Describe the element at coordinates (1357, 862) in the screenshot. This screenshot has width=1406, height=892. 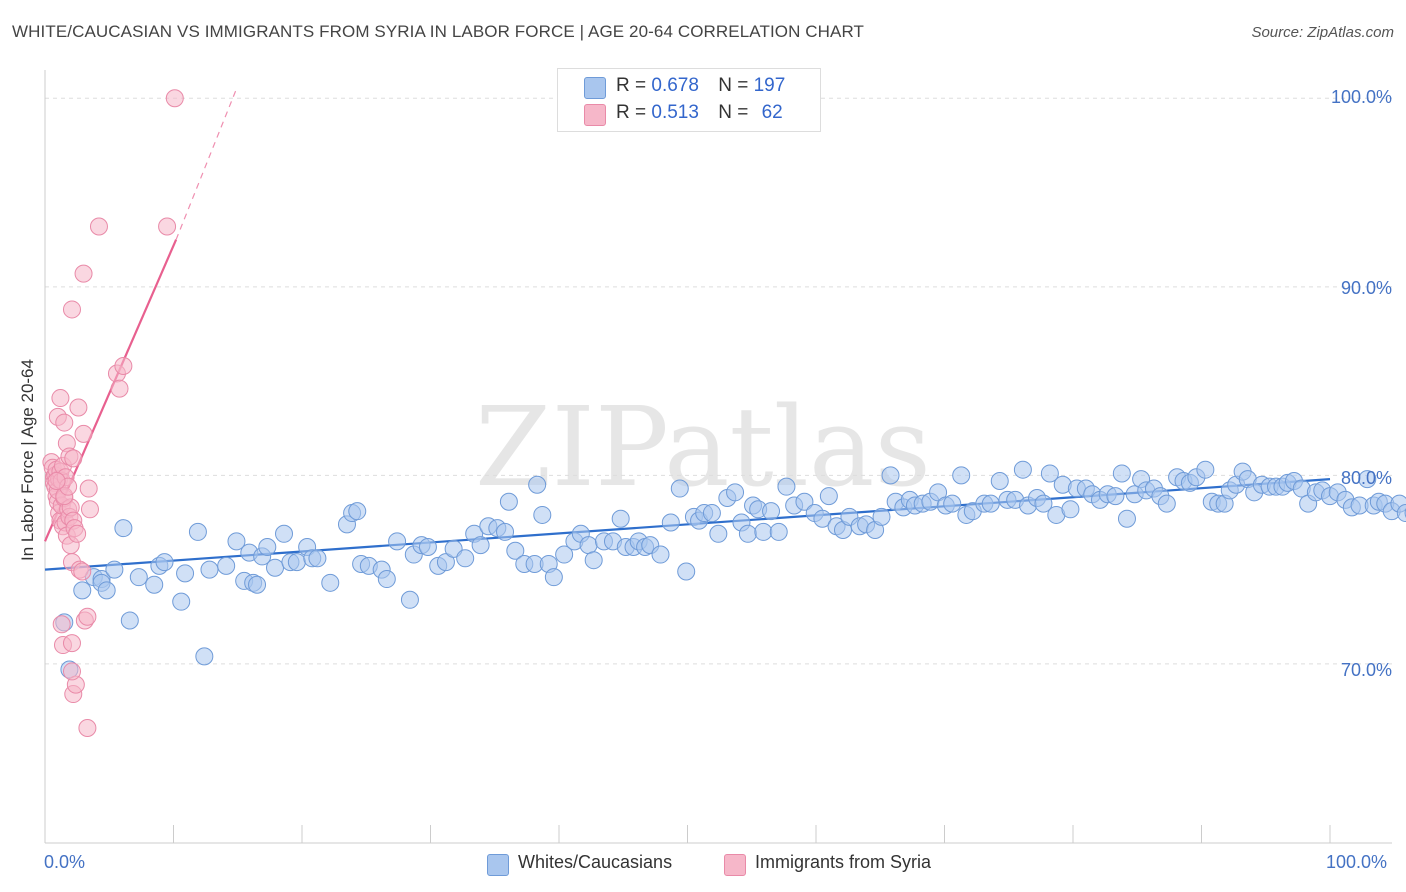
I see `x-tick-label: 100.0%` at that location.